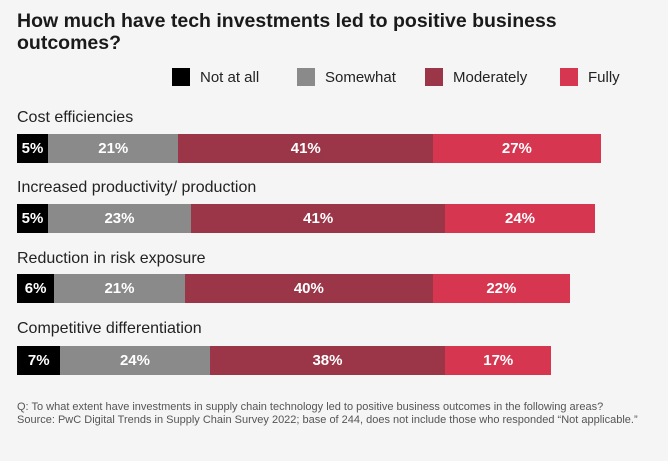 This screenshot has height=461, width=668. I want to click on legend-label: Somewhat, so click(360, 77).